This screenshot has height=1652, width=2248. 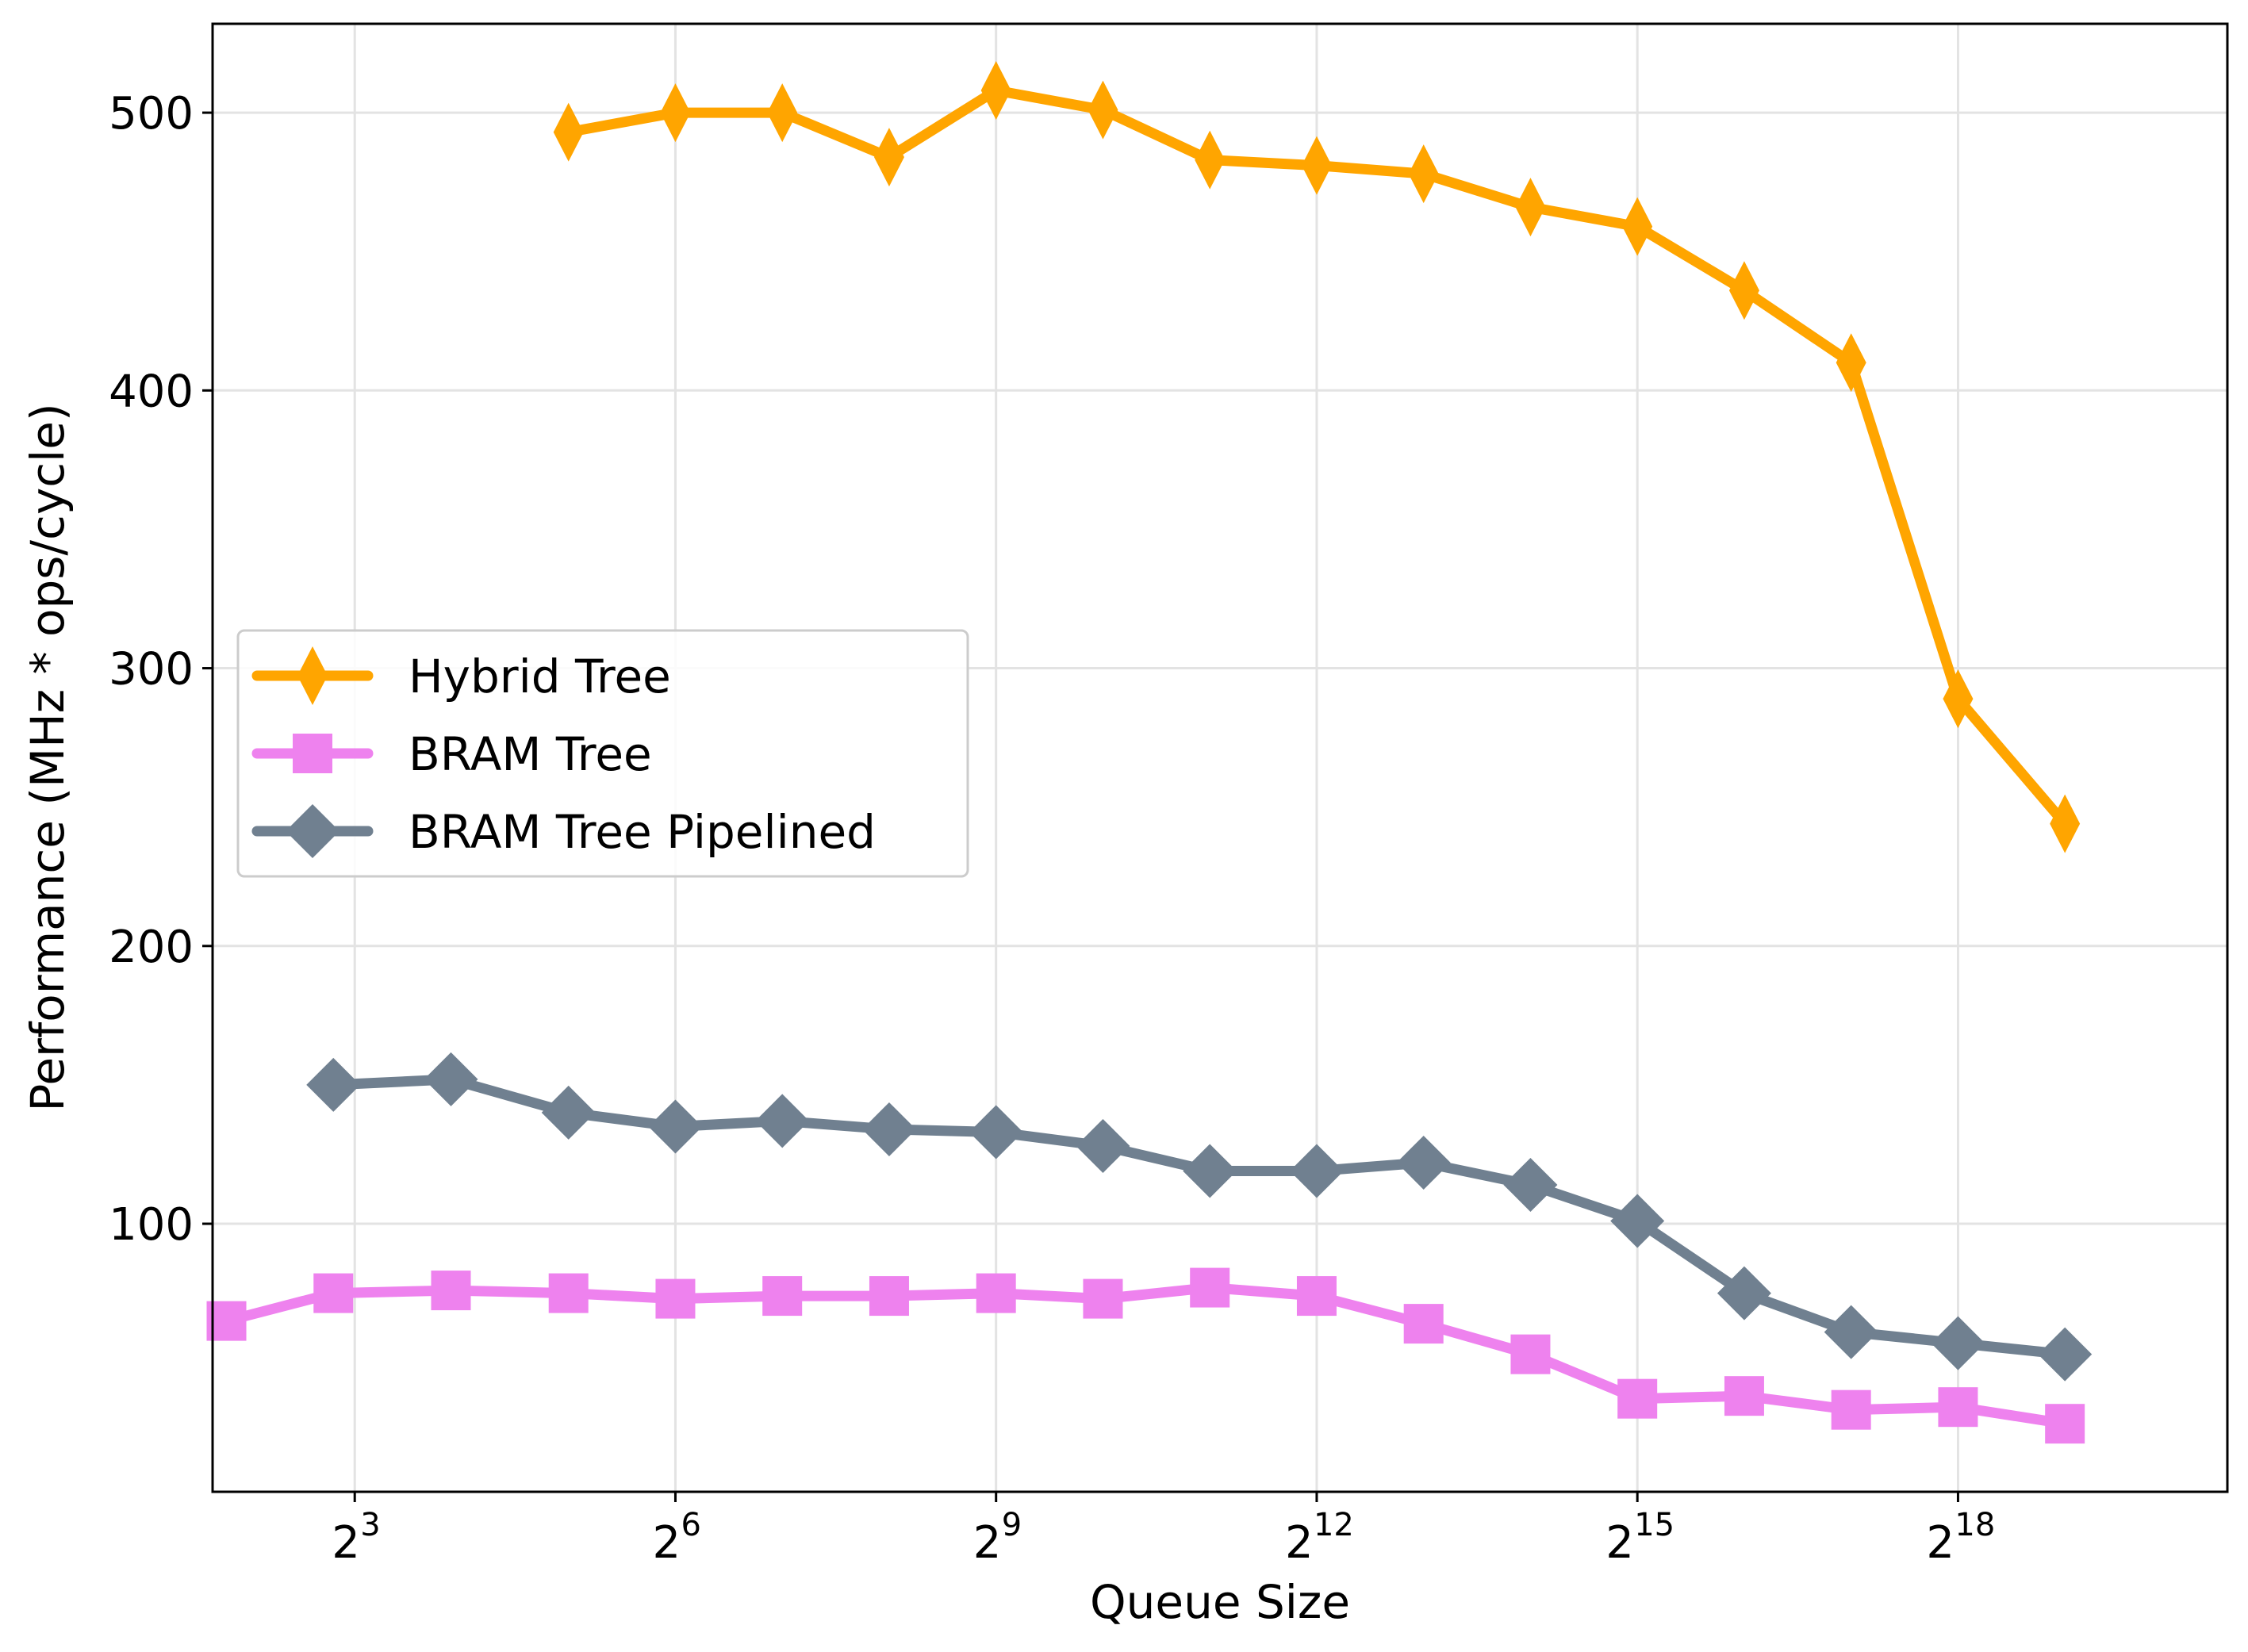 I want to click on legend-item: BRAM Tree Pipelined, so click(x=563, y=831).